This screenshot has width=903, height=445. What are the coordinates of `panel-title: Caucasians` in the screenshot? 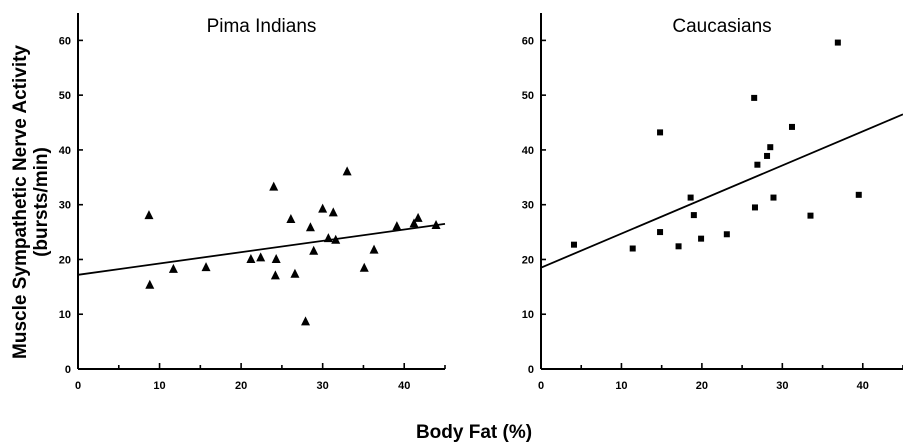 It's located at (721, 26).